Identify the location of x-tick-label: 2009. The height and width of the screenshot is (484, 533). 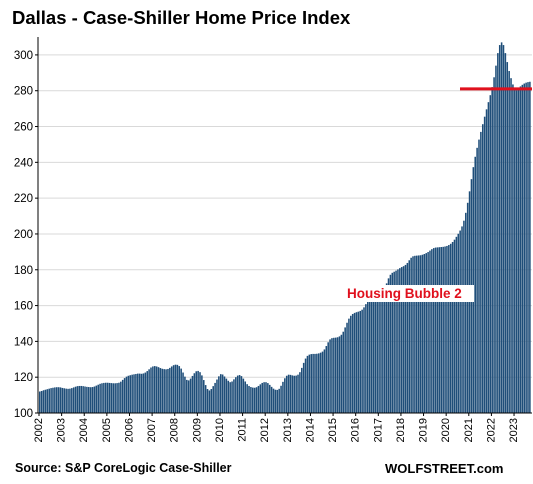
(197, 430).